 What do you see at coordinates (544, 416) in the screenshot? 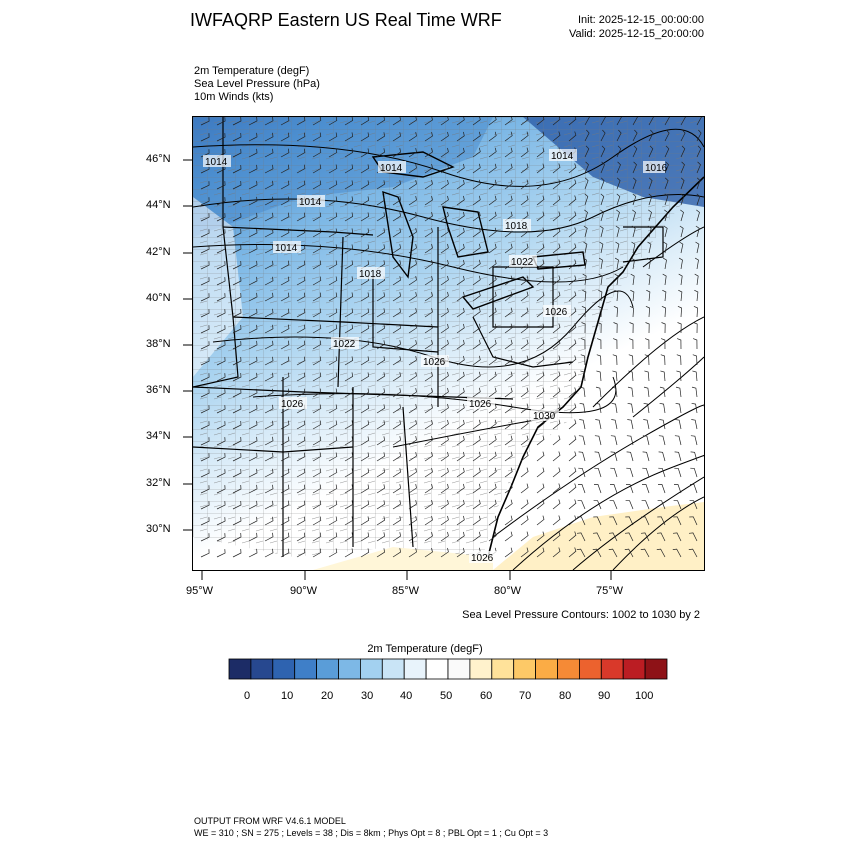
I see `contour-label: 1030` at bounding box center [544, 416].